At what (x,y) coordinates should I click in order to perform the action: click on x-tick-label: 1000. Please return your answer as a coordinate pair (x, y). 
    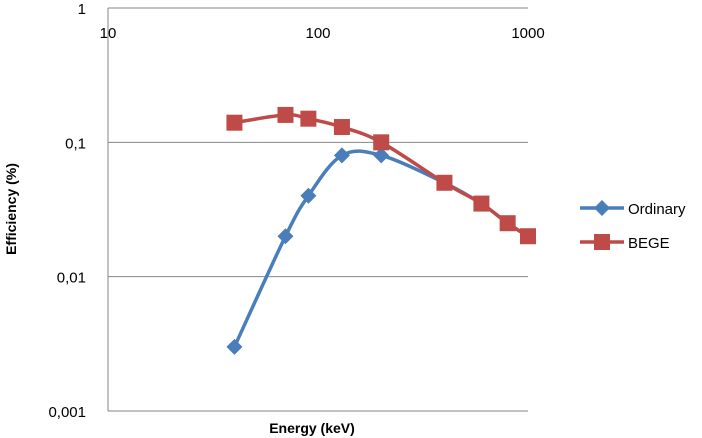
    Looking at the image, I should click on (527, 33).